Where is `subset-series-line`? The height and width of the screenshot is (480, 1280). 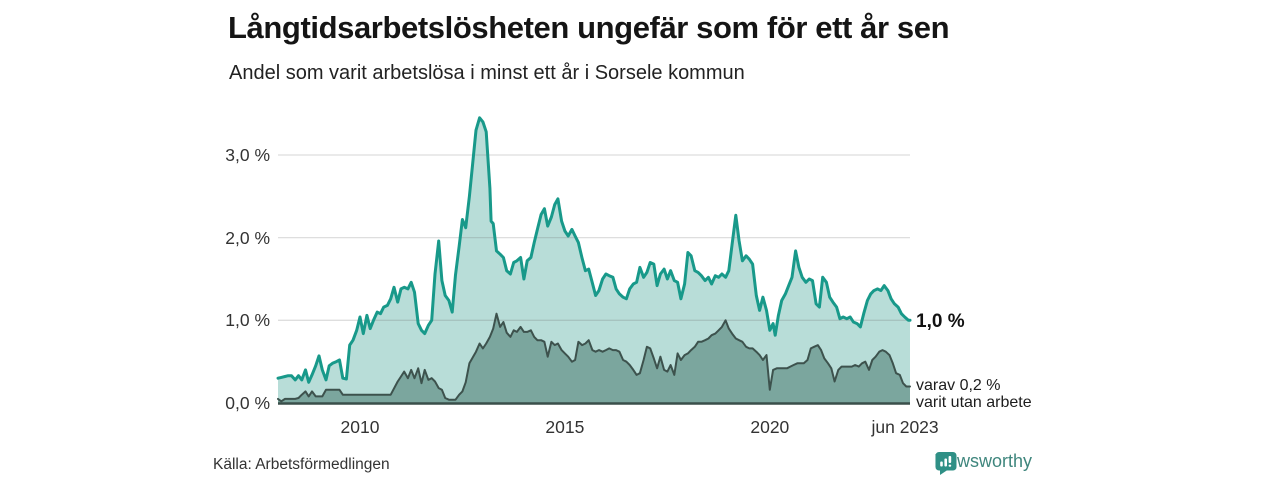
subset-series-line is located at coordinates (594, 357).